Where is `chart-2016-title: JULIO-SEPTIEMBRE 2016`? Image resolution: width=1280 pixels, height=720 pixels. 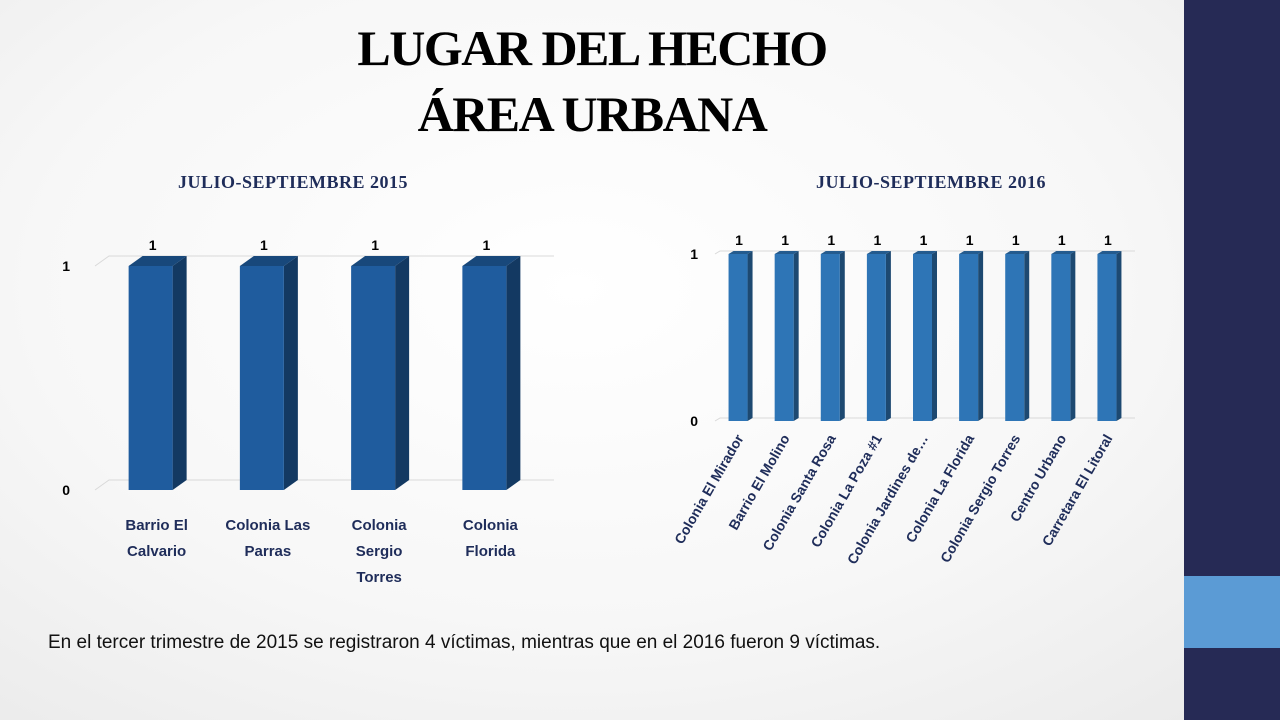 chart-2016-title: JULIO-SEPTIEMBRE 2016 is located at coordinates (931, 182).